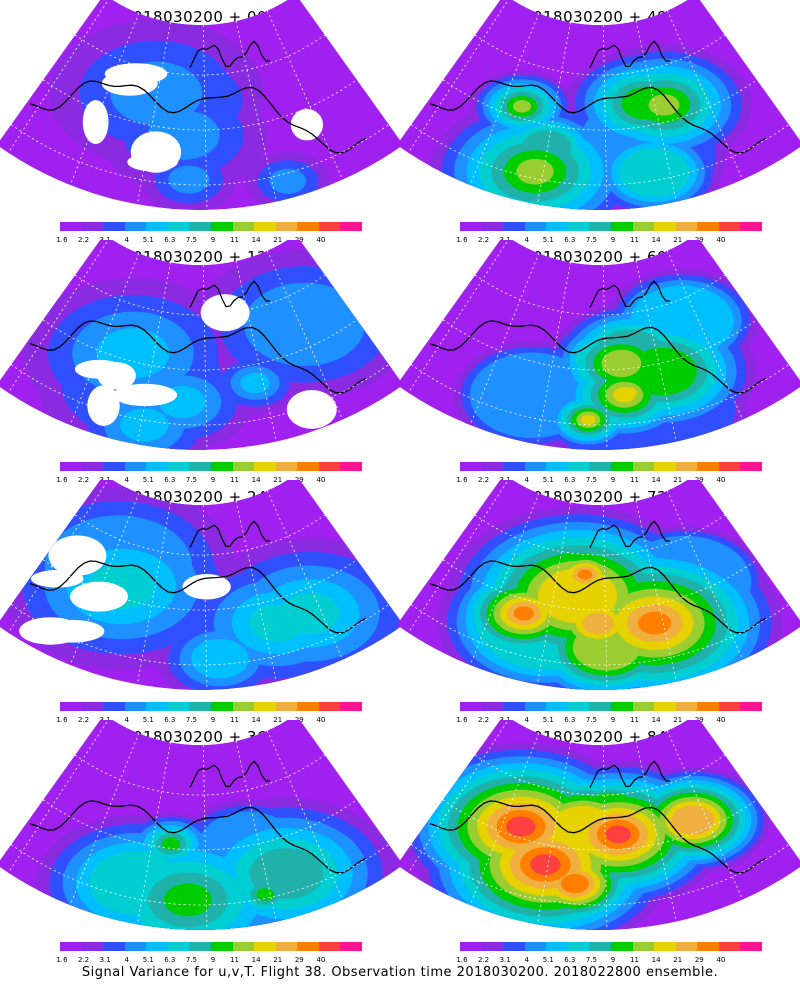 This screenshot has width=800, height=1000. I want to click on colorbar-tick-label: 14, so click(256, 480).